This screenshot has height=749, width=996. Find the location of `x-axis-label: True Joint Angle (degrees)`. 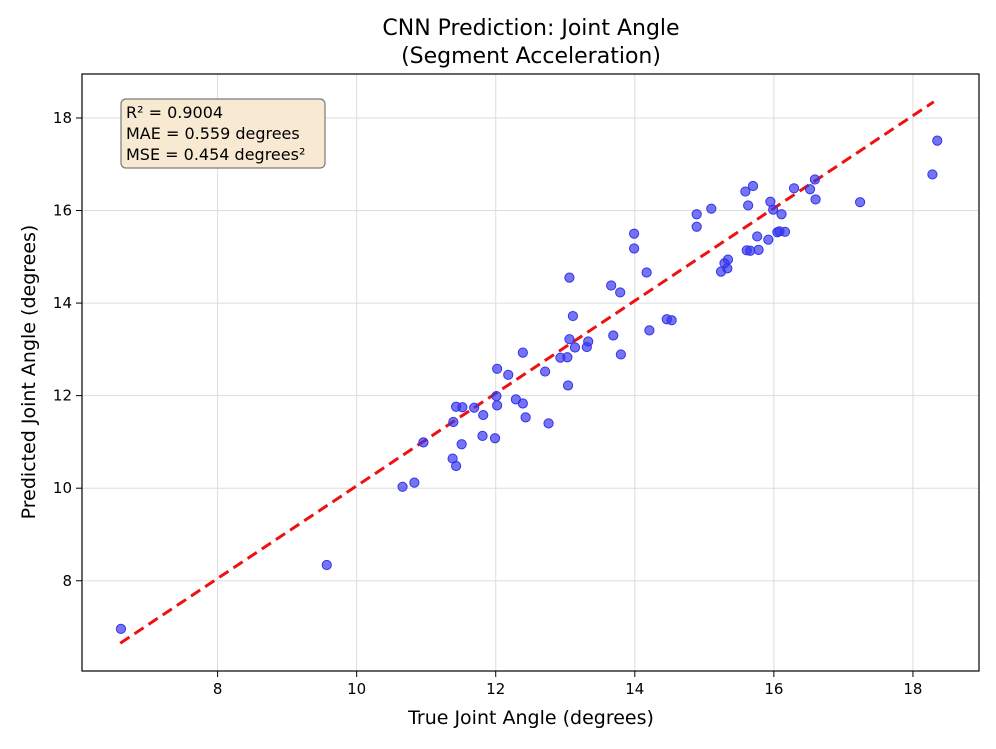

x-axis-label: True Joint Angle (degrees) is located at coordinates (530, 718).